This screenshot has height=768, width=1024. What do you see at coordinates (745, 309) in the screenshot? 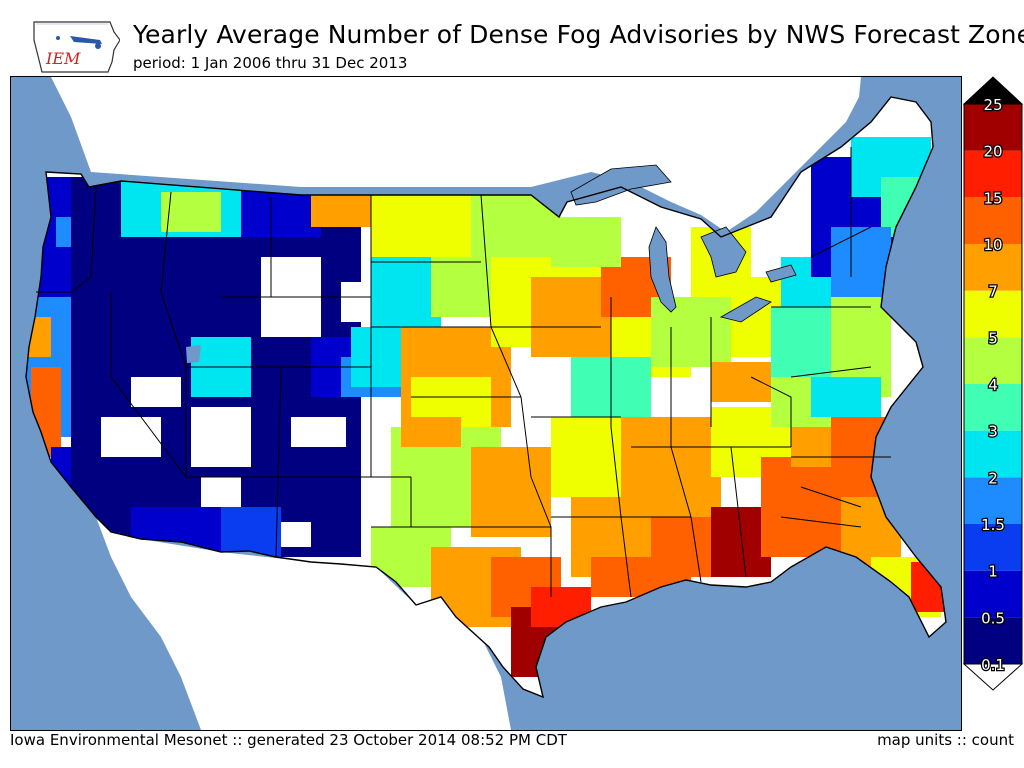
I see `lake-erie` at bounding box center [745, 309].